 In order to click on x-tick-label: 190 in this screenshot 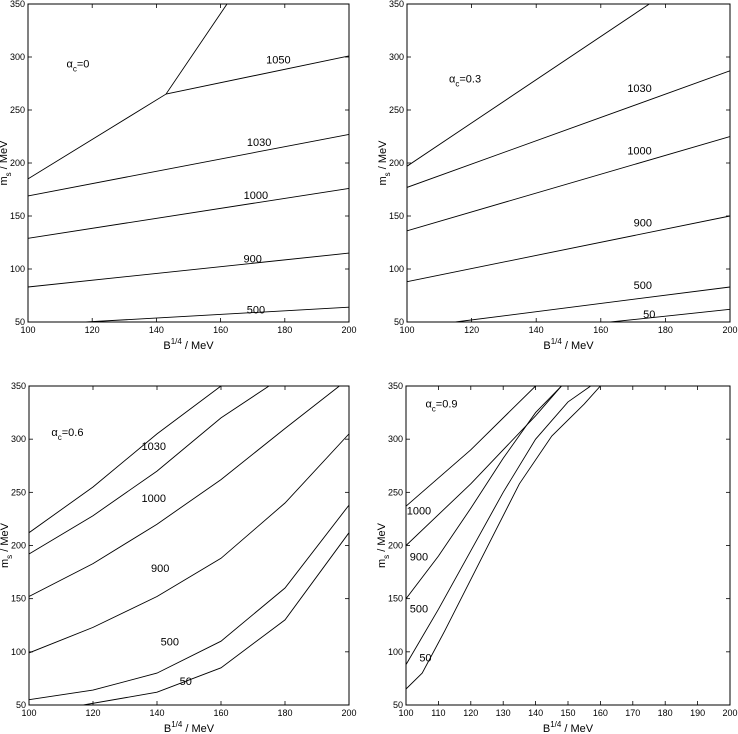, I will do `click(697, 713)`.